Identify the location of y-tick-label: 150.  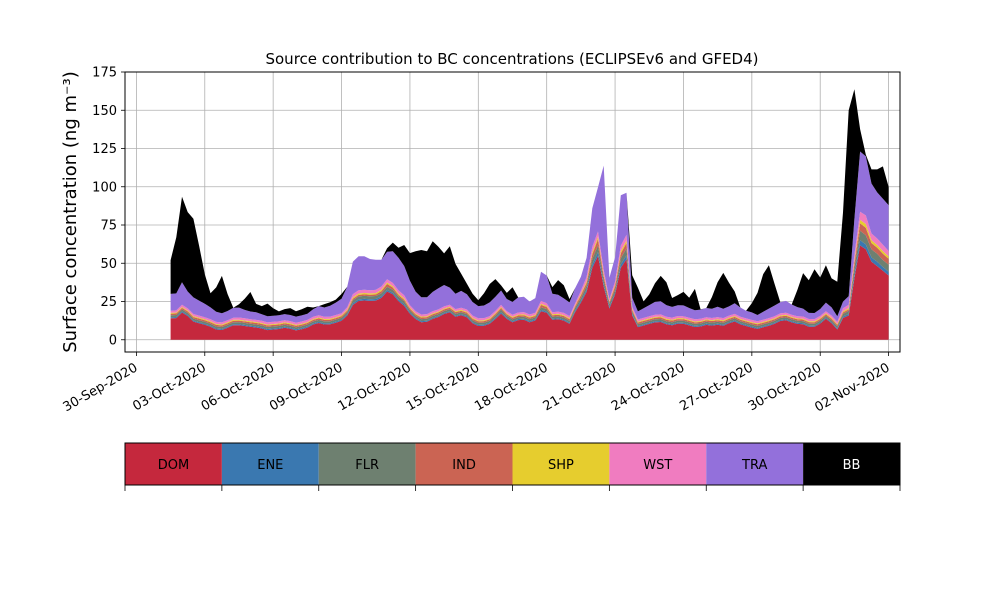
(104, 111).